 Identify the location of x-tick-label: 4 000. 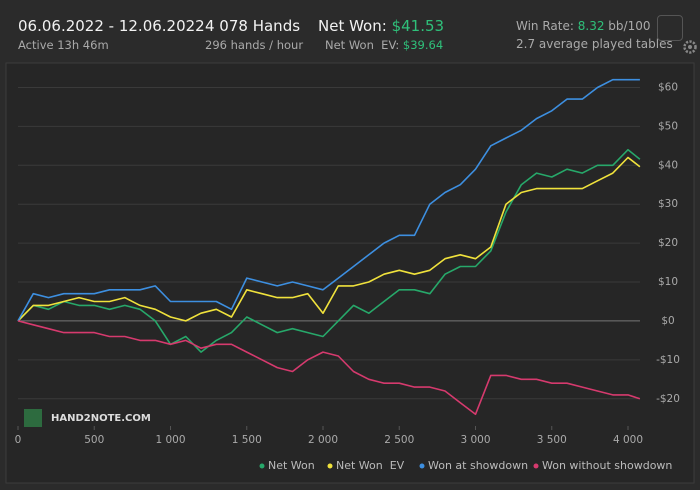
(628, 440).